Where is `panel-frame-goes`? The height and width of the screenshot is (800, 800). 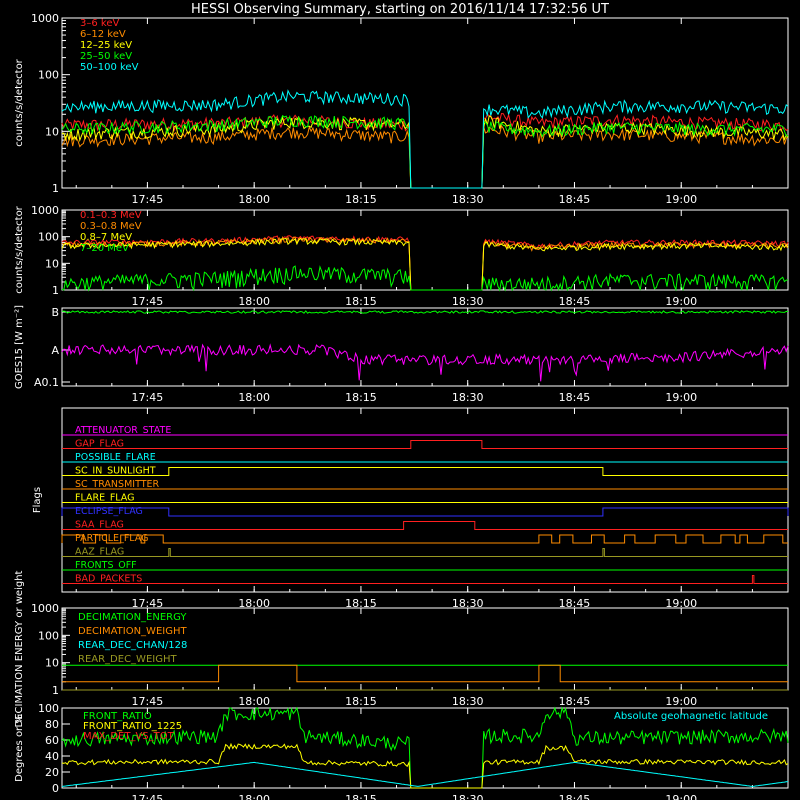 panel-frame-goes is located at coordinates (425, 347).